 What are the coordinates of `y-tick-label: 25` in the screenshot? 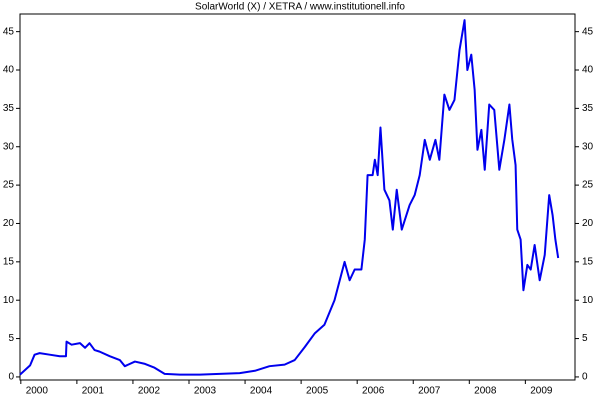 It's located at (9, 185).